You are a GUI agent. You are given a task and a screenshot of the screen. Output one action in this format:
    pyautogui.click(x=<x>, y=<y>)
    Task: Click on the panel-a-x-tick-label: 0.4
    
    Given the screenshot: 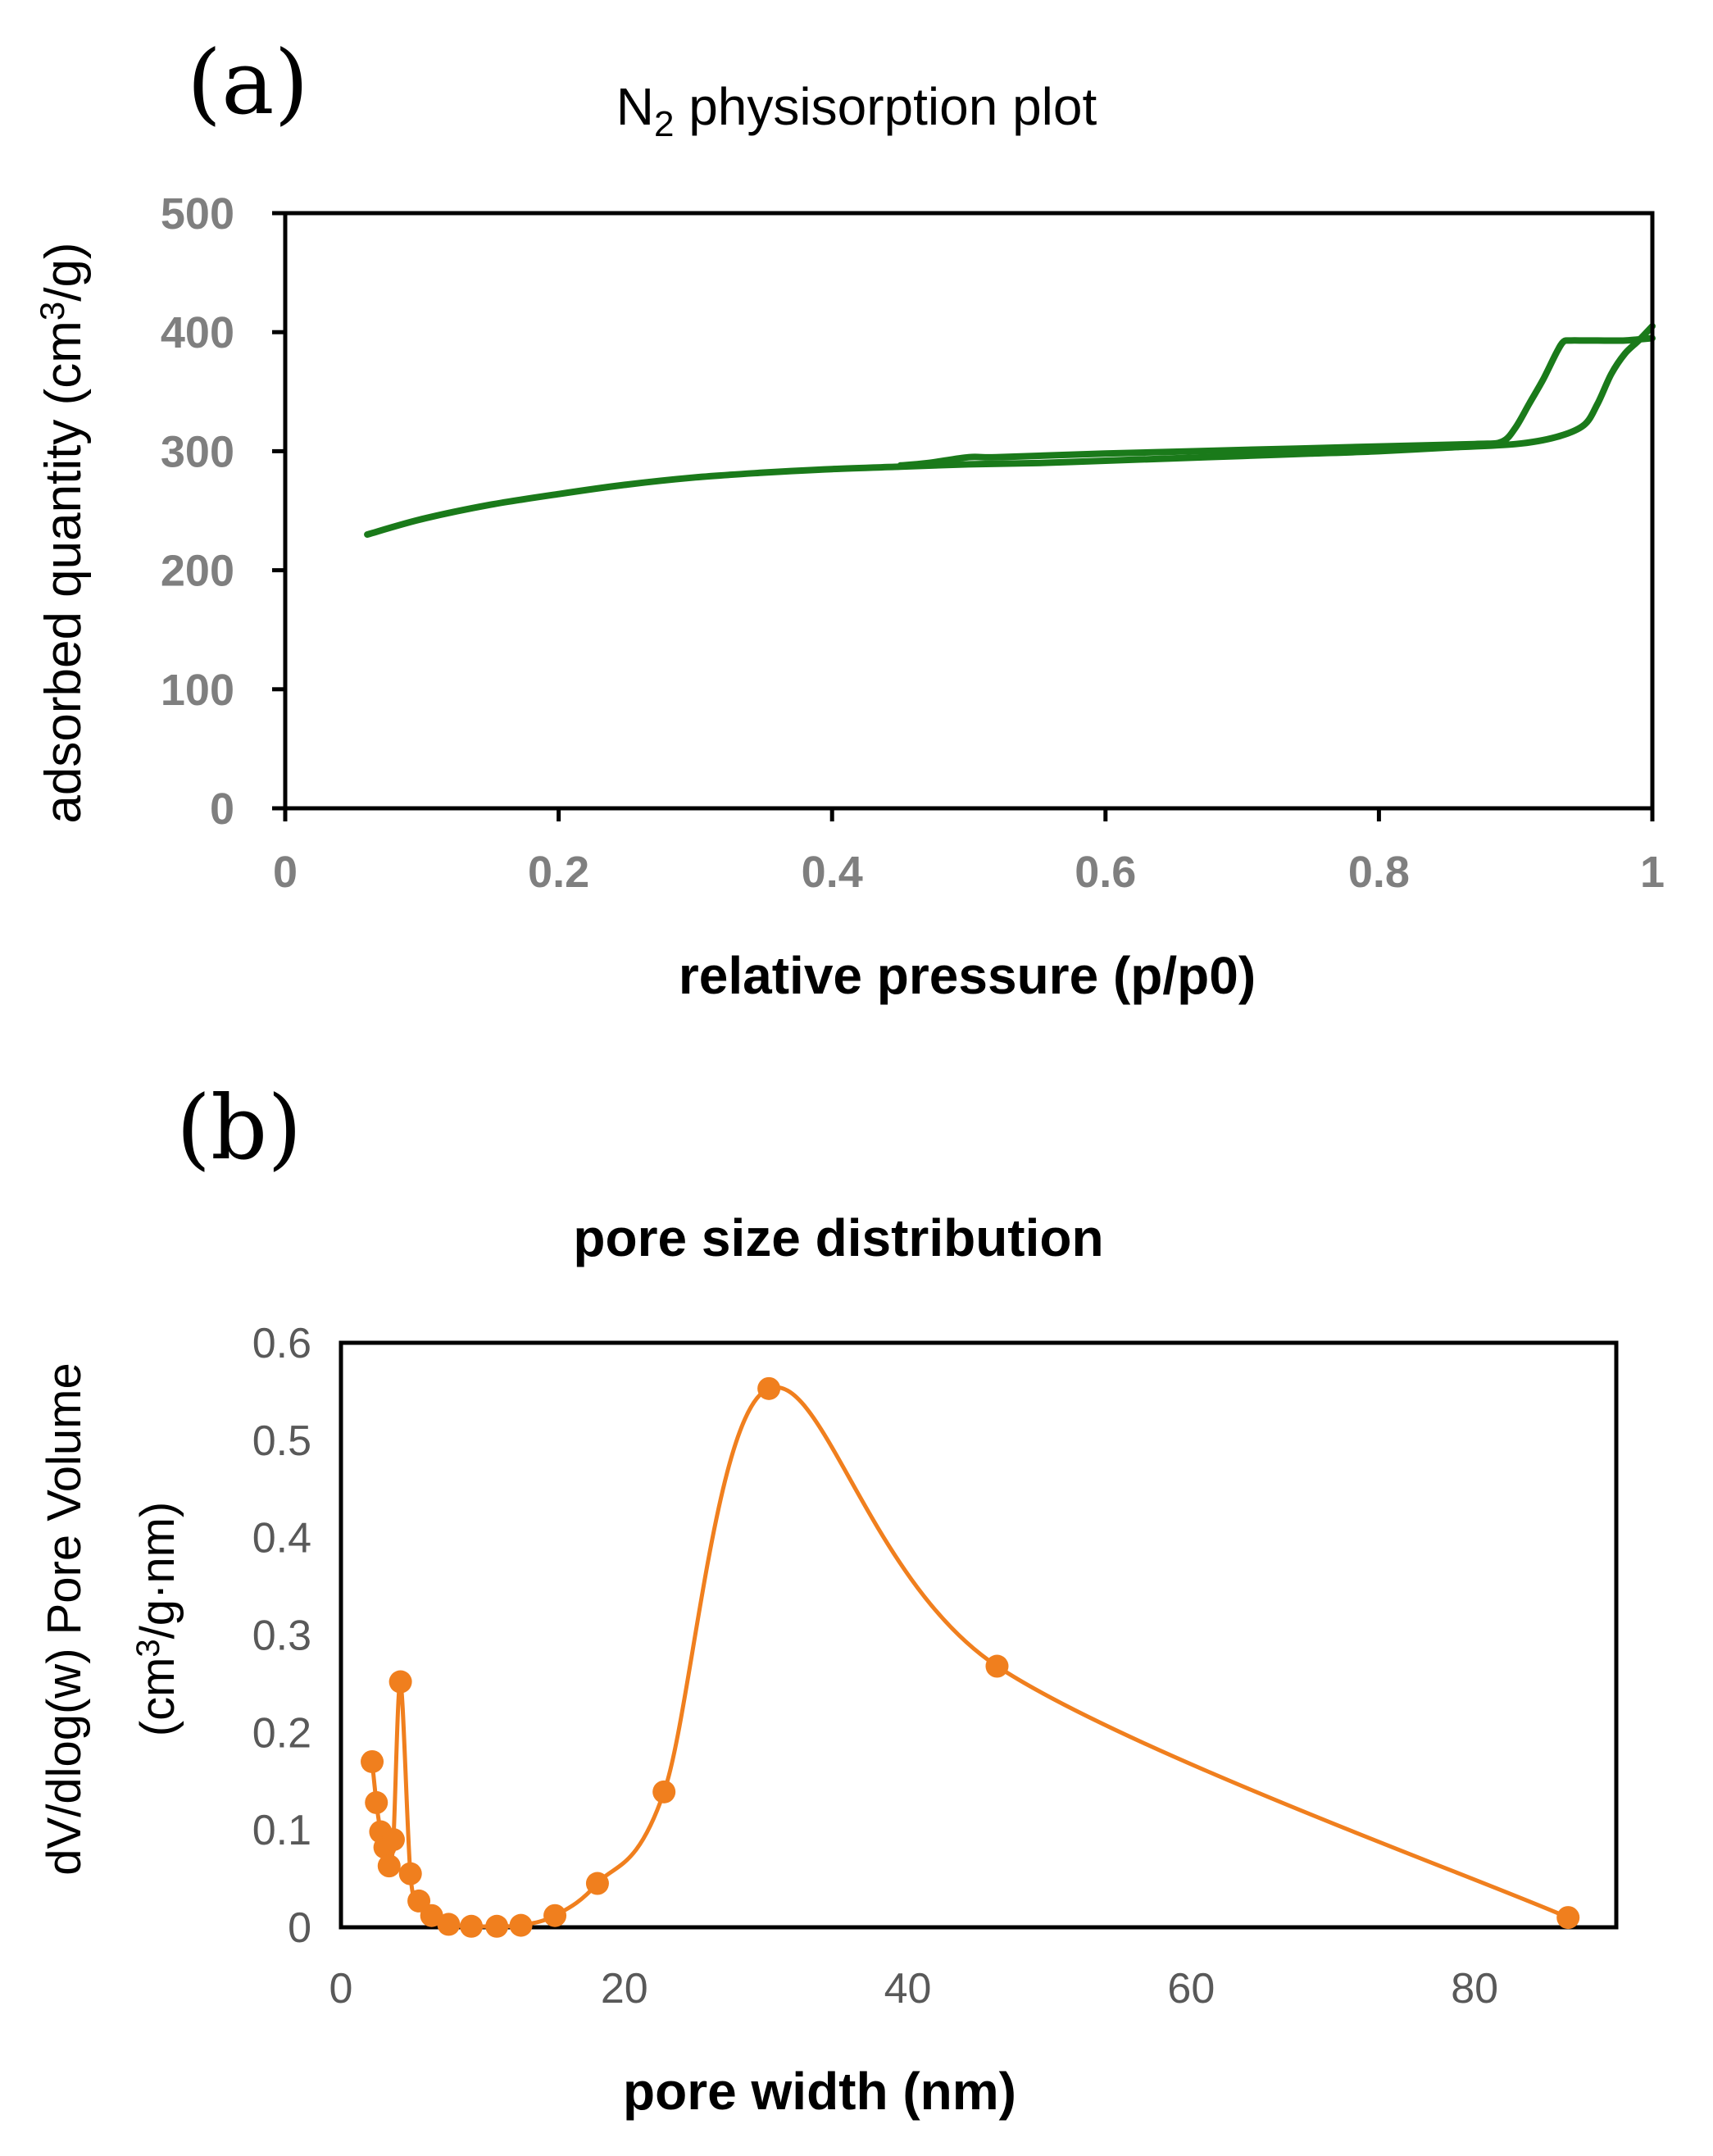 What is the action you would take?
    pyautogui.click(x=832, y=872)
    